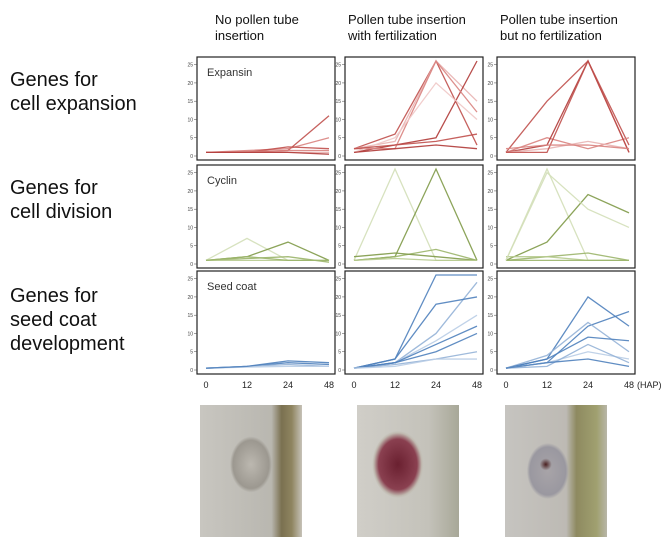 The height and width of the screenshot is (537, 664). I want to click on column-header: No pollen tube insertion, so click(257, 28).